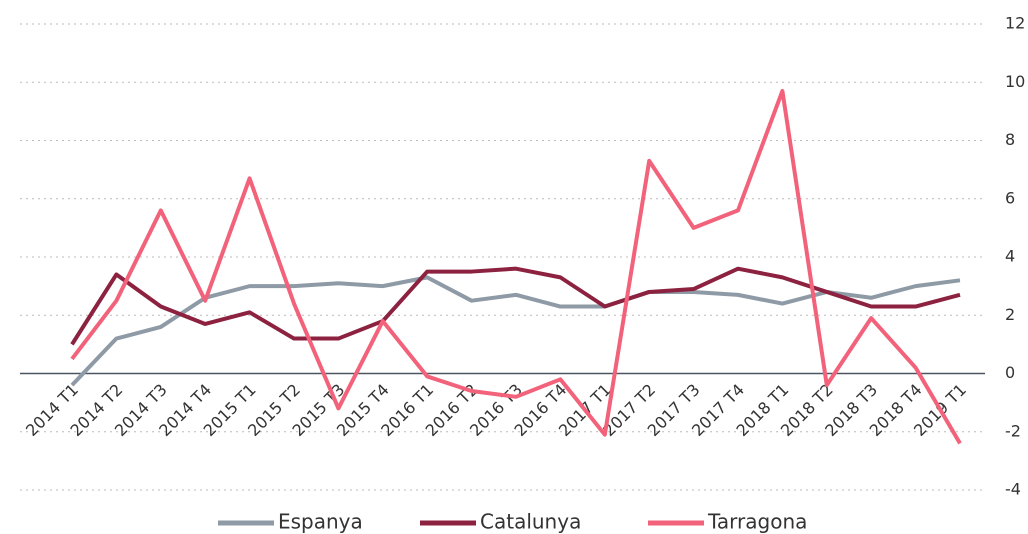  What do you see at coordinates (1015, 81) in the screenshot?
I see `y-tick-label: 10` at bounding box center [1015, 81].